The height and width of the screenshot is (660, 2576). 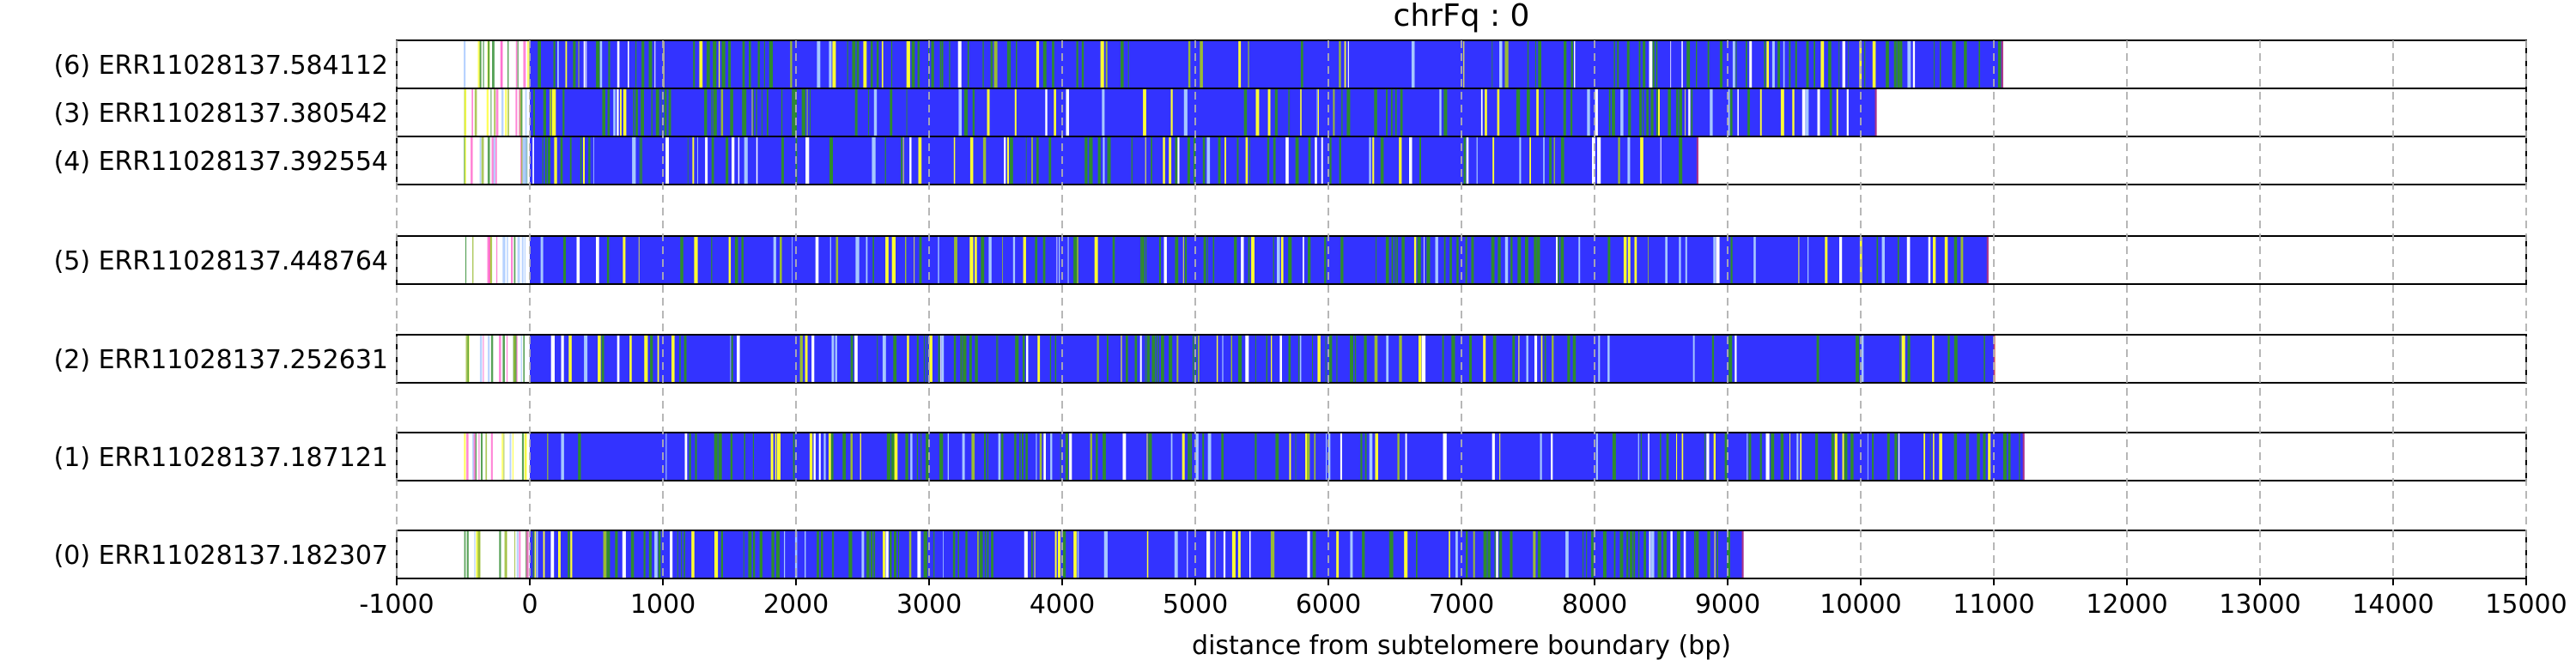 I want to click on x-tick-label: 9000, so click(x=1727, y=605).